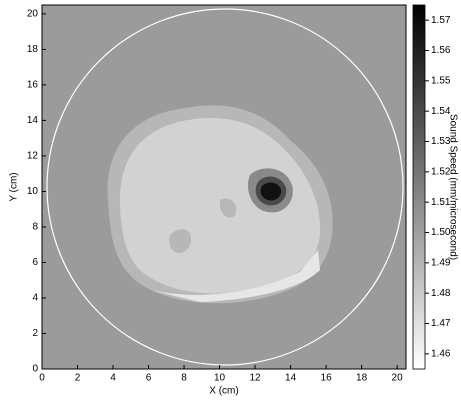  What do you see at coordinates (441, 262) in the screenshot?
I see `colorbar-tick-label: 1.49` at bounding box center [441, 262].